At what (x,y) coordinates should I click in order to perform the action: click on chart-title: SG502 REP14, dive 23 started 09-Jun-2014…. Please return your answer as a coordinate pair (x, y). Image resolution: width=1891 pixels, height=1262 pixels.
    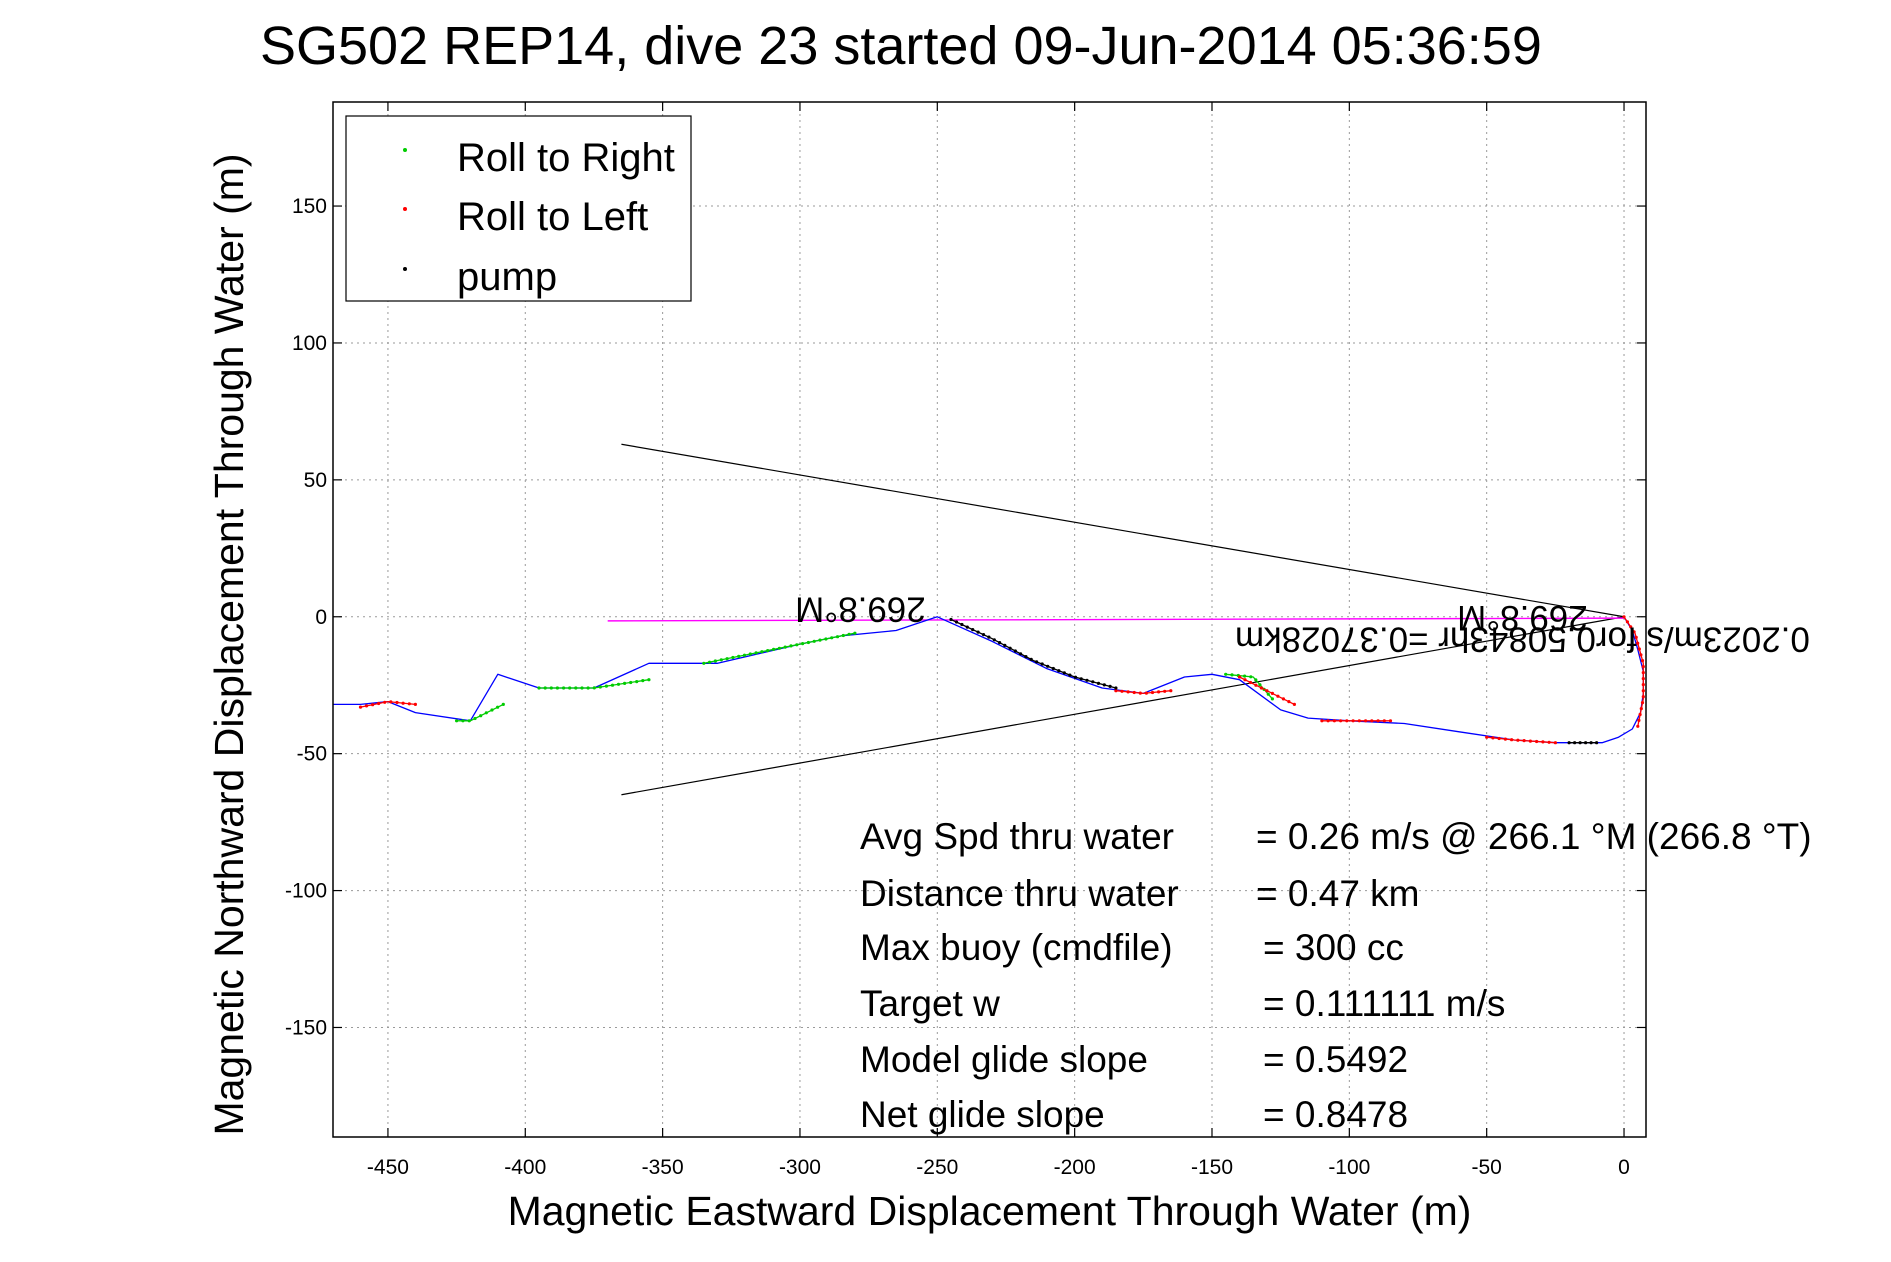
    Looking at the image, I should click on (901, 46).